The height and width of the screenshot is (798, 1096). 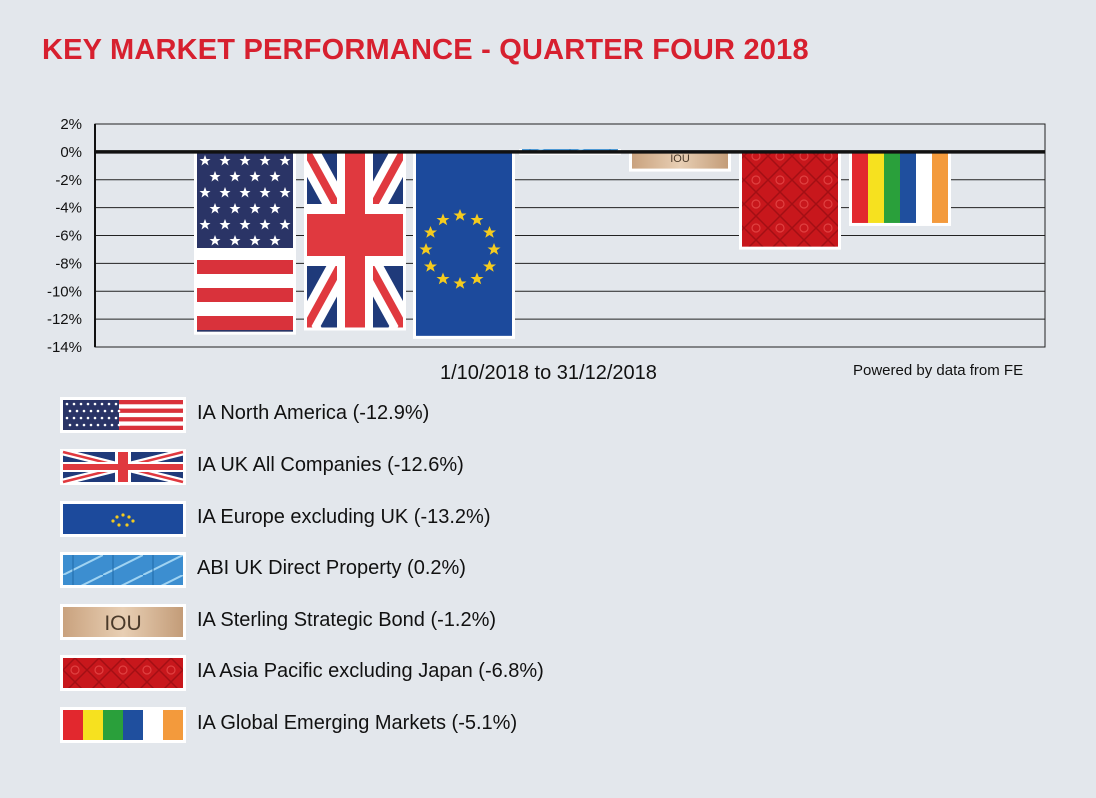 What do you see at coordinates (123, 570) in the screenshot?
I see `legend-swatch-property-glass` at bounding box center [123, 570].